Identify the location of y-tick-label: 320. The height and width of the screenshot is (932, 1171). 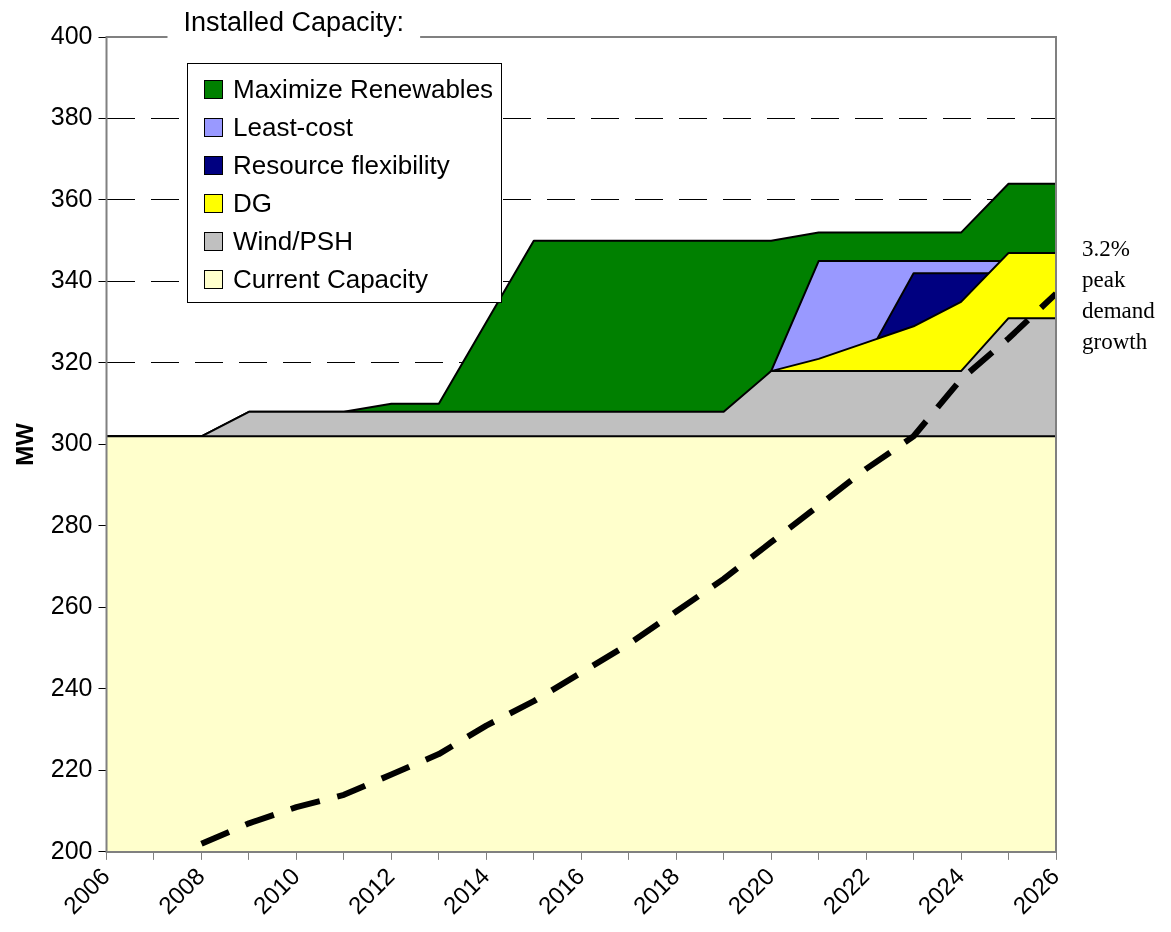
(71, 360).